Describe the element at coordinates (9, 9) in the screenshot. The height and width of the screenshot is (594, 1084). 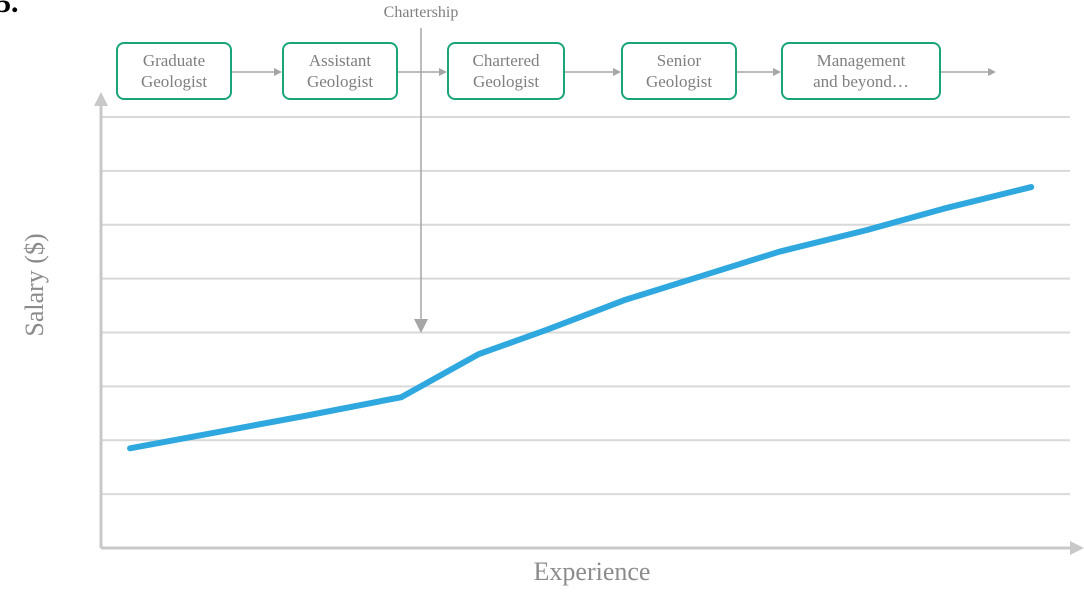
I see `partial-heading: 5.` at that location.